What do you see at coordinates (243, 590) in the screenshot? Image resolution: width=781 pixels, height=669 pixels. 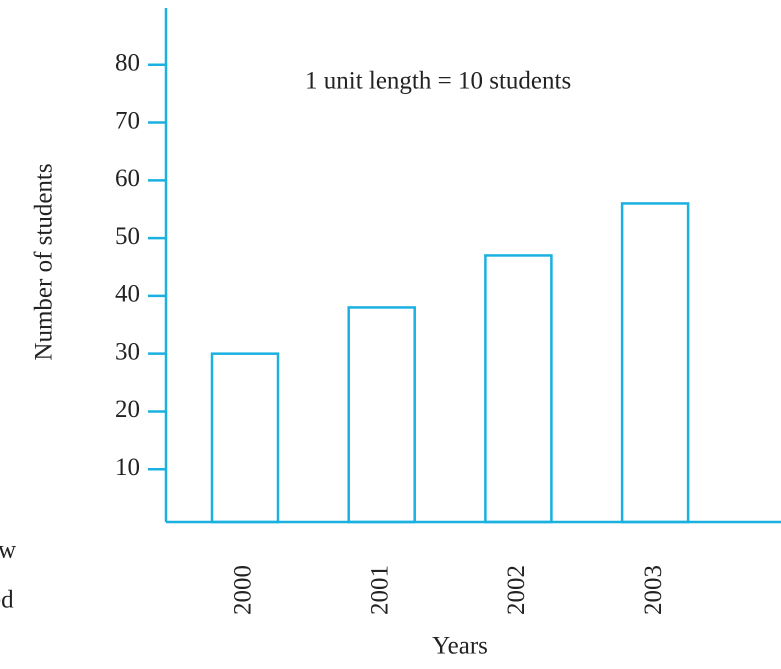 I see `x-tick-label: 2000` at bounding box center [243, 590].